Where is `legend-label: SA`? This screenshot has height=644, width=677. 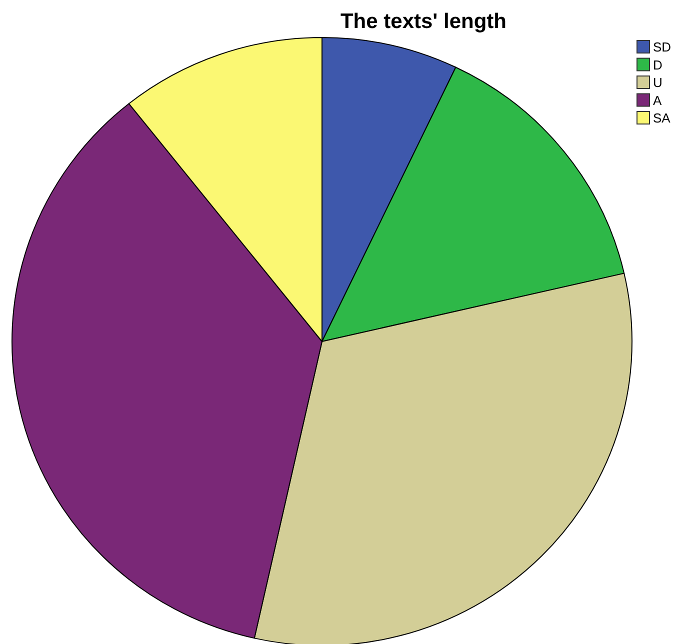
legend-label: SA is located at coordinates (662, 118).